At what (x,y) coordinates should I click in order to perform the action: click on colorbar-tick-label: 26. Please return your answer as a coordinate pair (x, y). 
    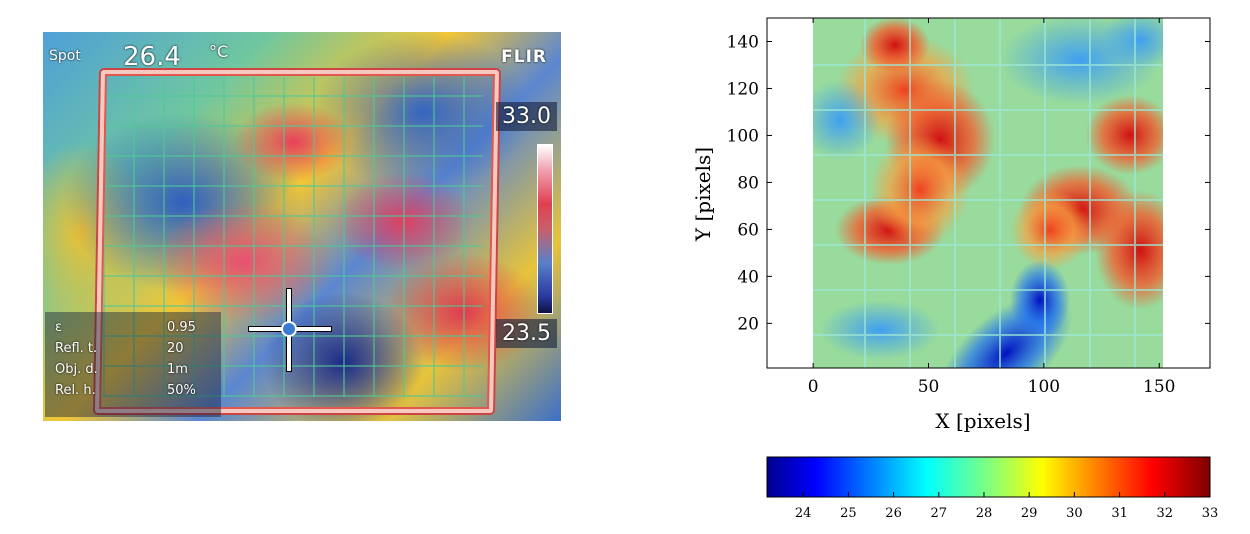
    Looking at the image, I should click on (893, 513).